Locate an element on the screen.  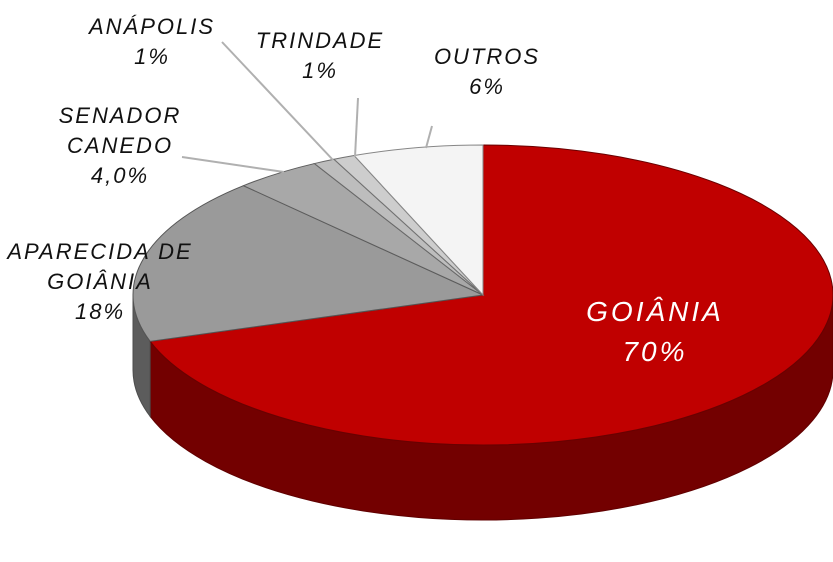
slice-label: OUTROS 6% is located at coordinates (487, 72).